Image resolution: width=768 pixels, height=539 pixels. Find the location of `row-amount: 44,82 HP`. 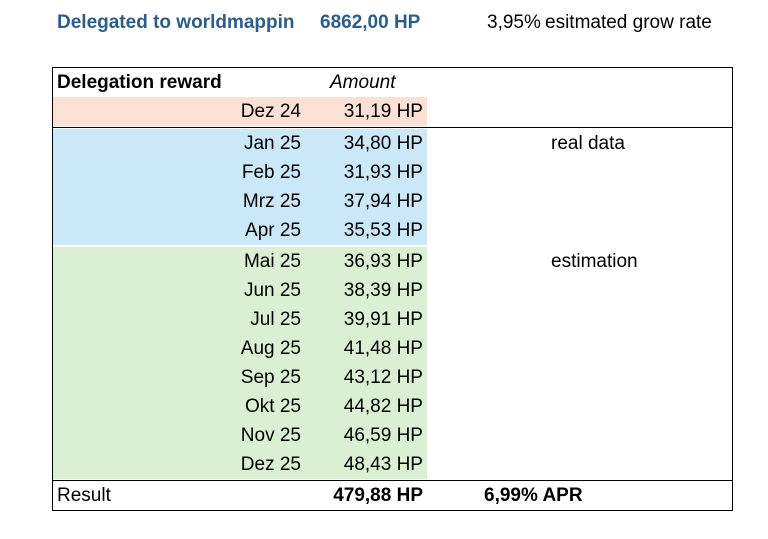

row-amount: 44,82 HP is located at coordinates (383, 406).